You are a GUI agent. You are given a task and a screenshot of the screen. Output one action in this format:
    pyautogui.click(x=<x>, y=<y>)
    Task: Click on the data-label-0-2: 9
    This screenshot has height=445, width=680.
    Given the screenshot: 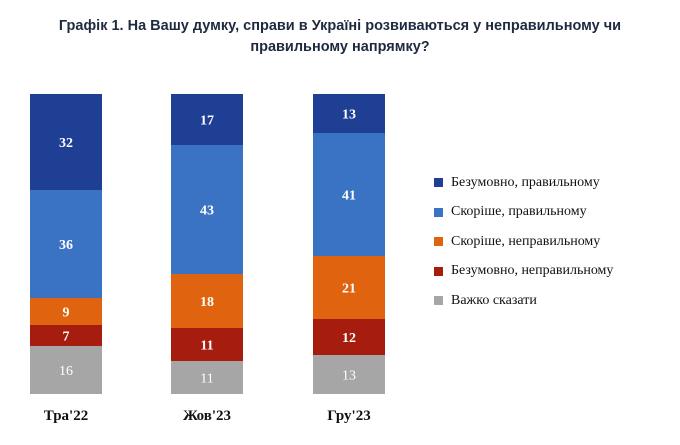 What is the action you would take?
    pyautogui.click(x=66, y=313)
    